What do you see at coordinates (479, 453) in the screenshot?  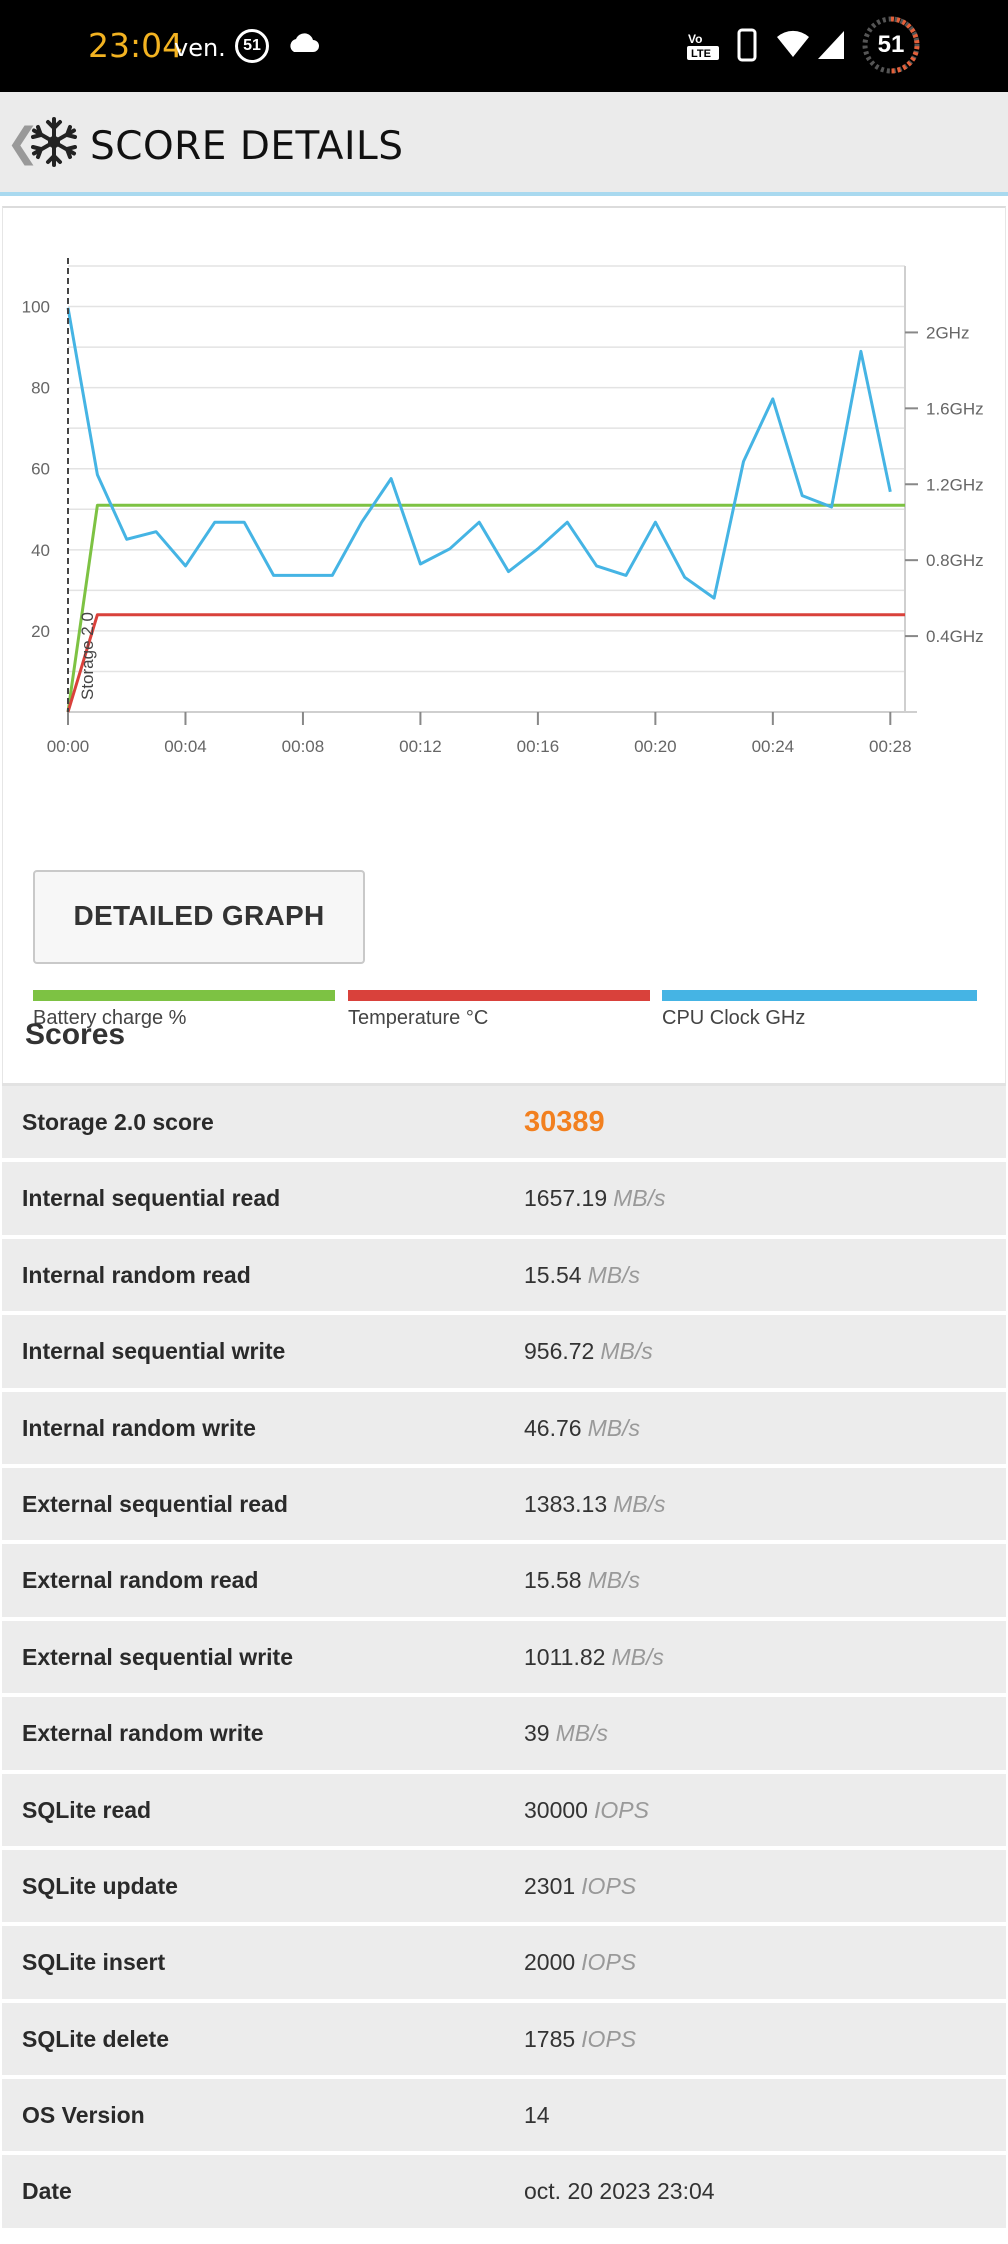 I see `cpu-clock-line` at bounding box center [479, 453].